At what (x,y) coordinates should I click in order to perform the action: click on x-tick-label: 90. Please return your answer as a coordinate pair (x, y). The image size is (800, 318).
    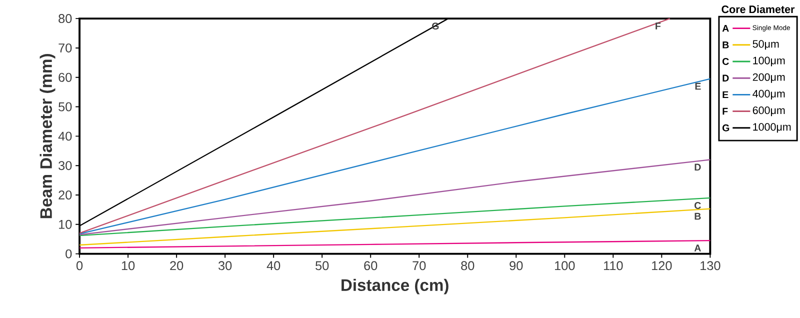
    Looking at the image, I should click on (516, 265).